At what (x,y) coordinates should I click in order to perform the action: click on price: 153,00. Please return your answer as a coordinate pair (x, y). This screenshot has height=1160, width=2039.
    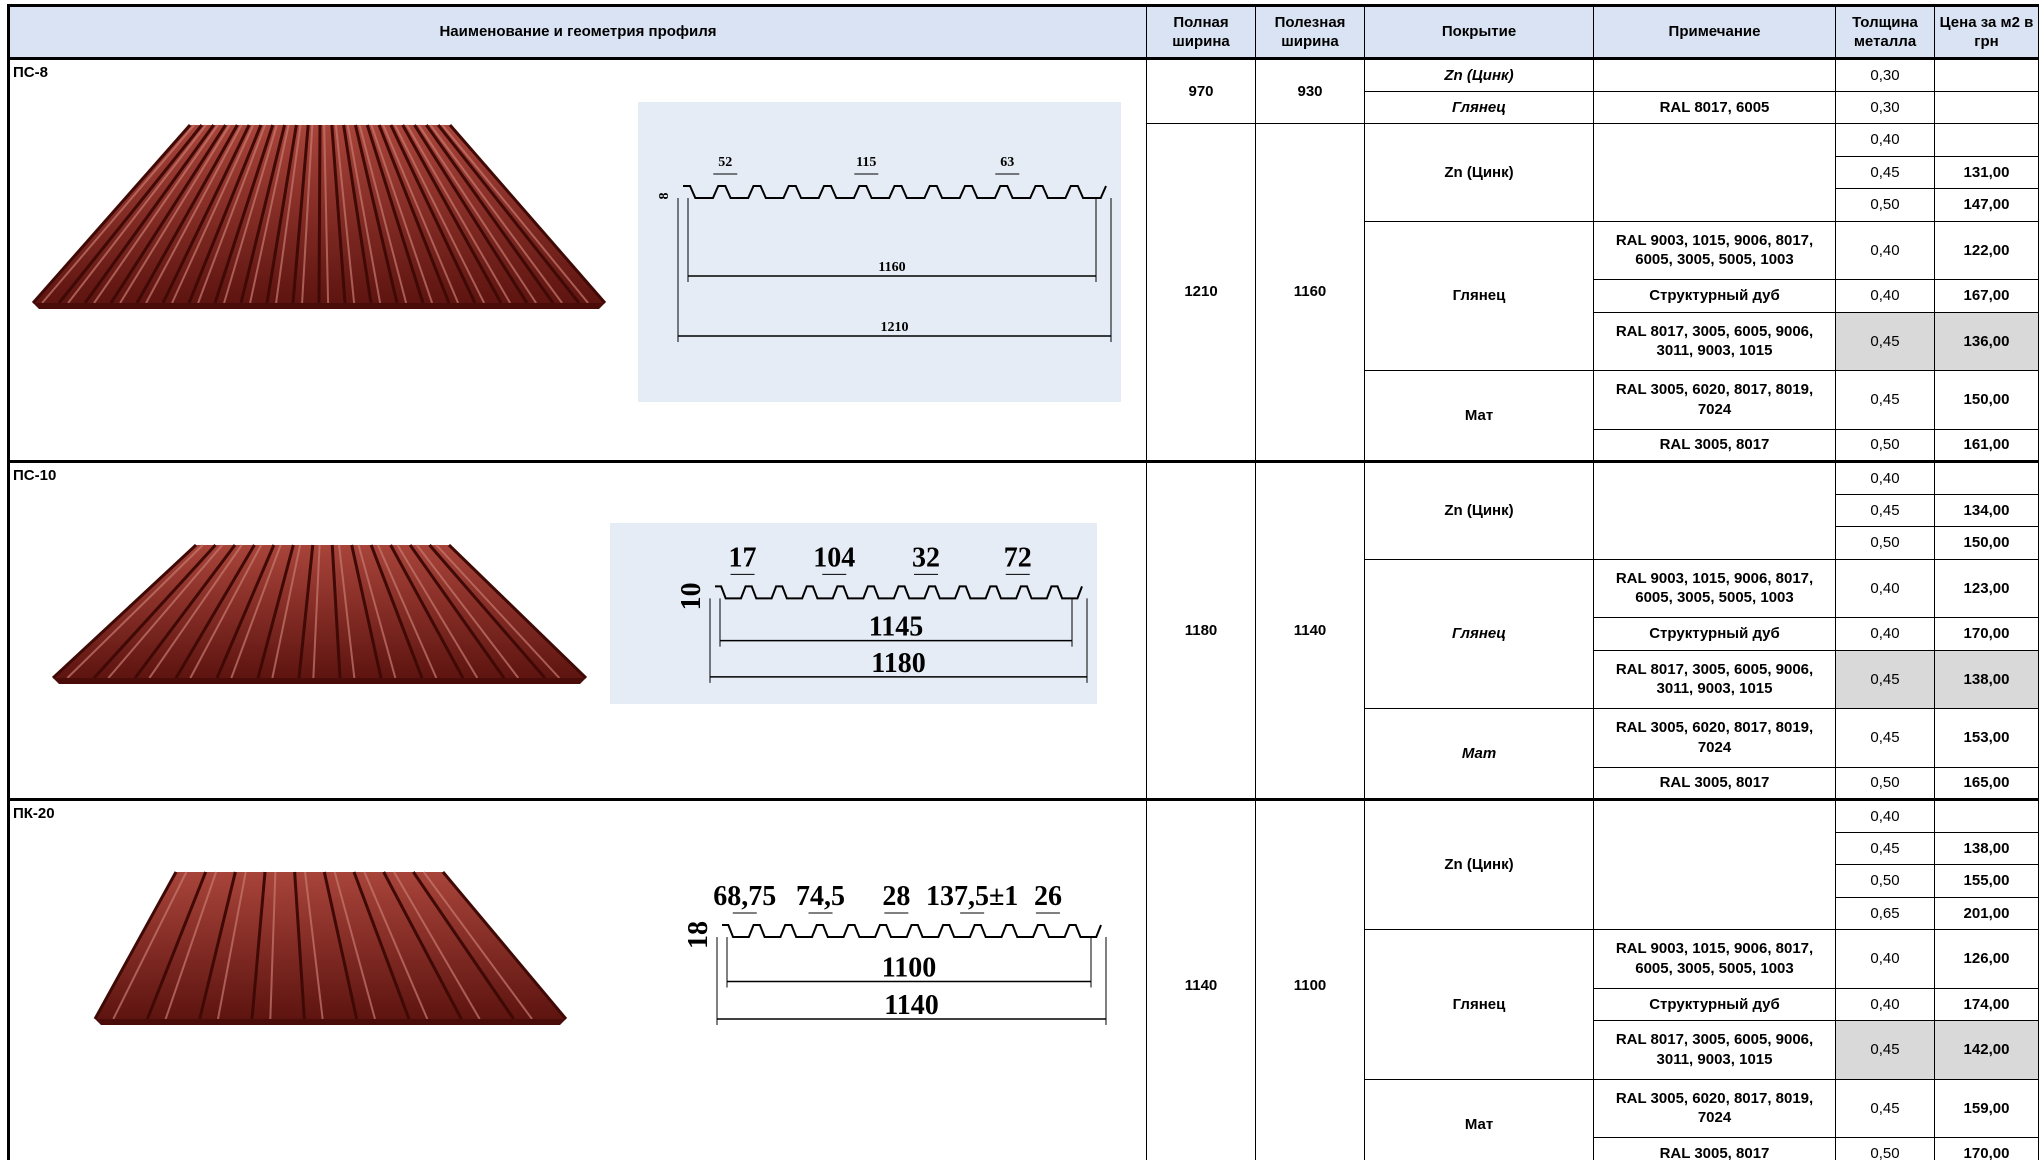
    Looking at the image, I should click on (1986, 738).